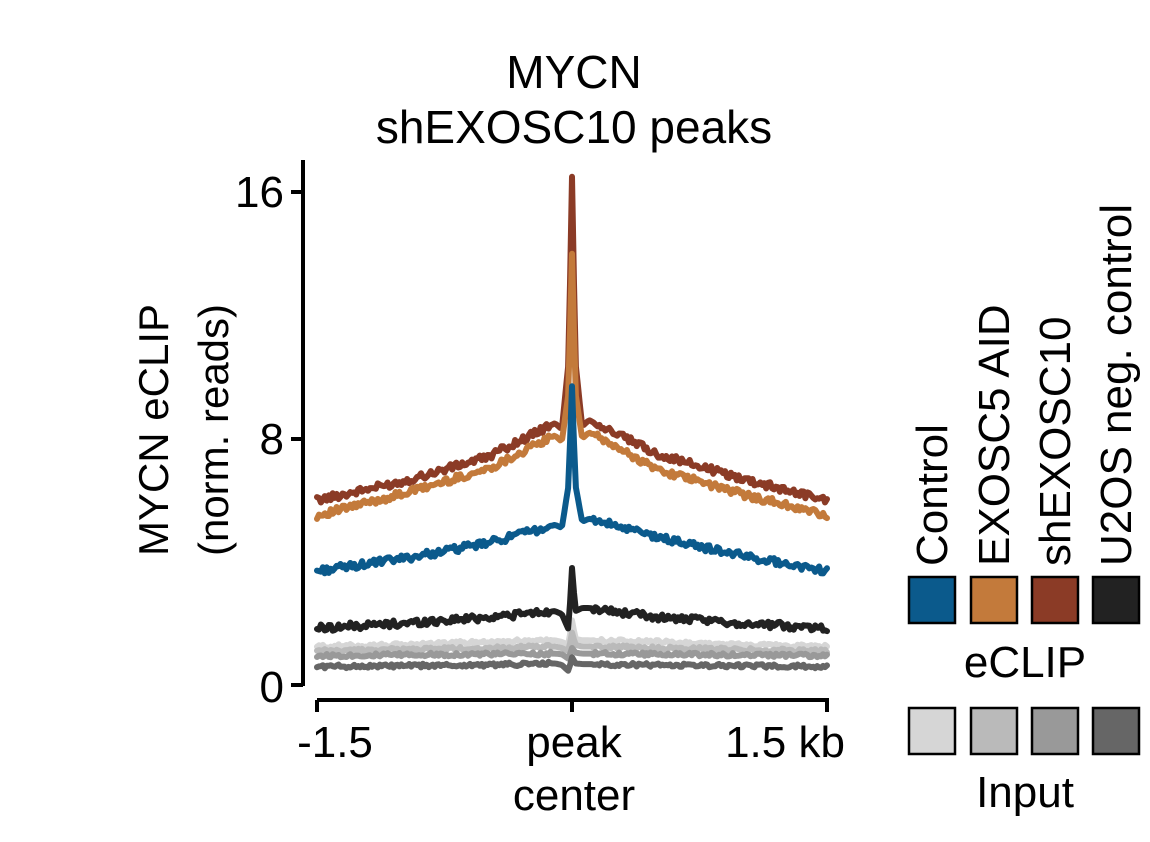 This screenshot has height=842, width=1150. What do you see at coordinates (335, 742) in the screenshot?
I see `x-tick-label-left: -1.5` at bounding box center [335, 742].